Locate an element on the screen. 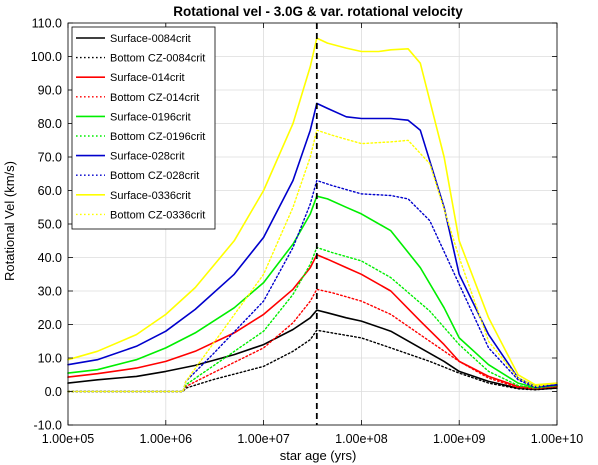 The image size is (598, 465). legend-label: Surface-014crit is located at coordinates (147, 78).